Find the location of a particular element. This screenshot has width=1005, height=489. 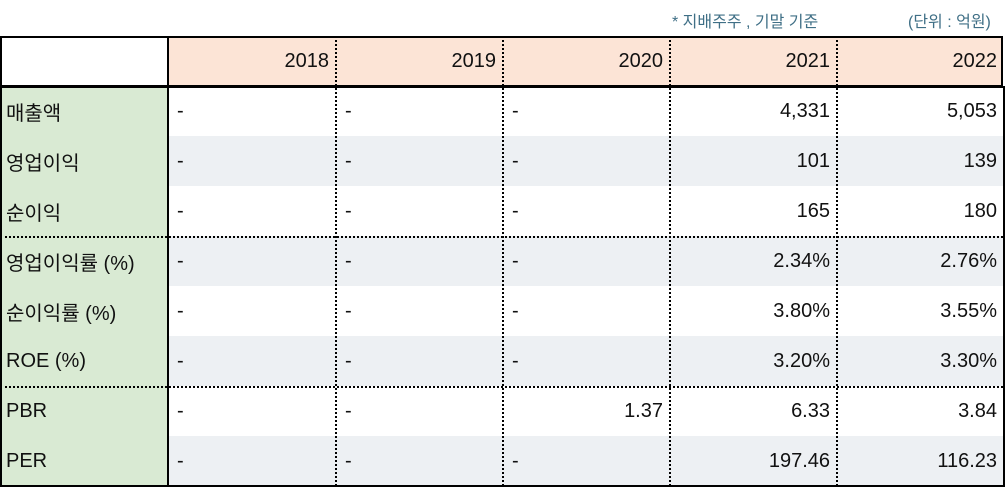

cell: 3.84 is located at coordinates (977, 410).